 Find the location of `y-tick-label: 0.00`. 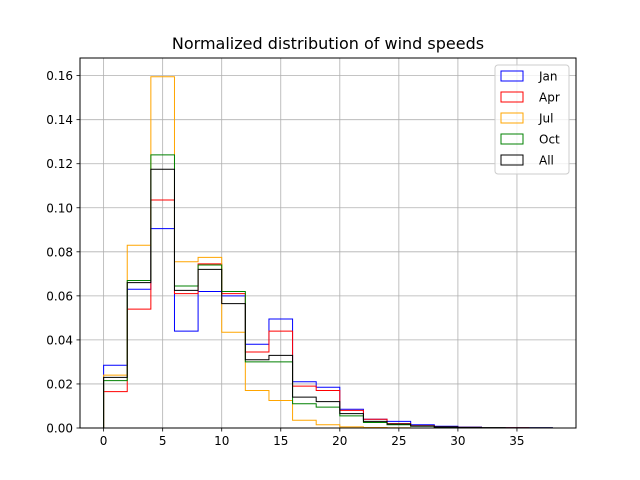

y-tick-label: 0.00 is located at coordinates (59, 429).